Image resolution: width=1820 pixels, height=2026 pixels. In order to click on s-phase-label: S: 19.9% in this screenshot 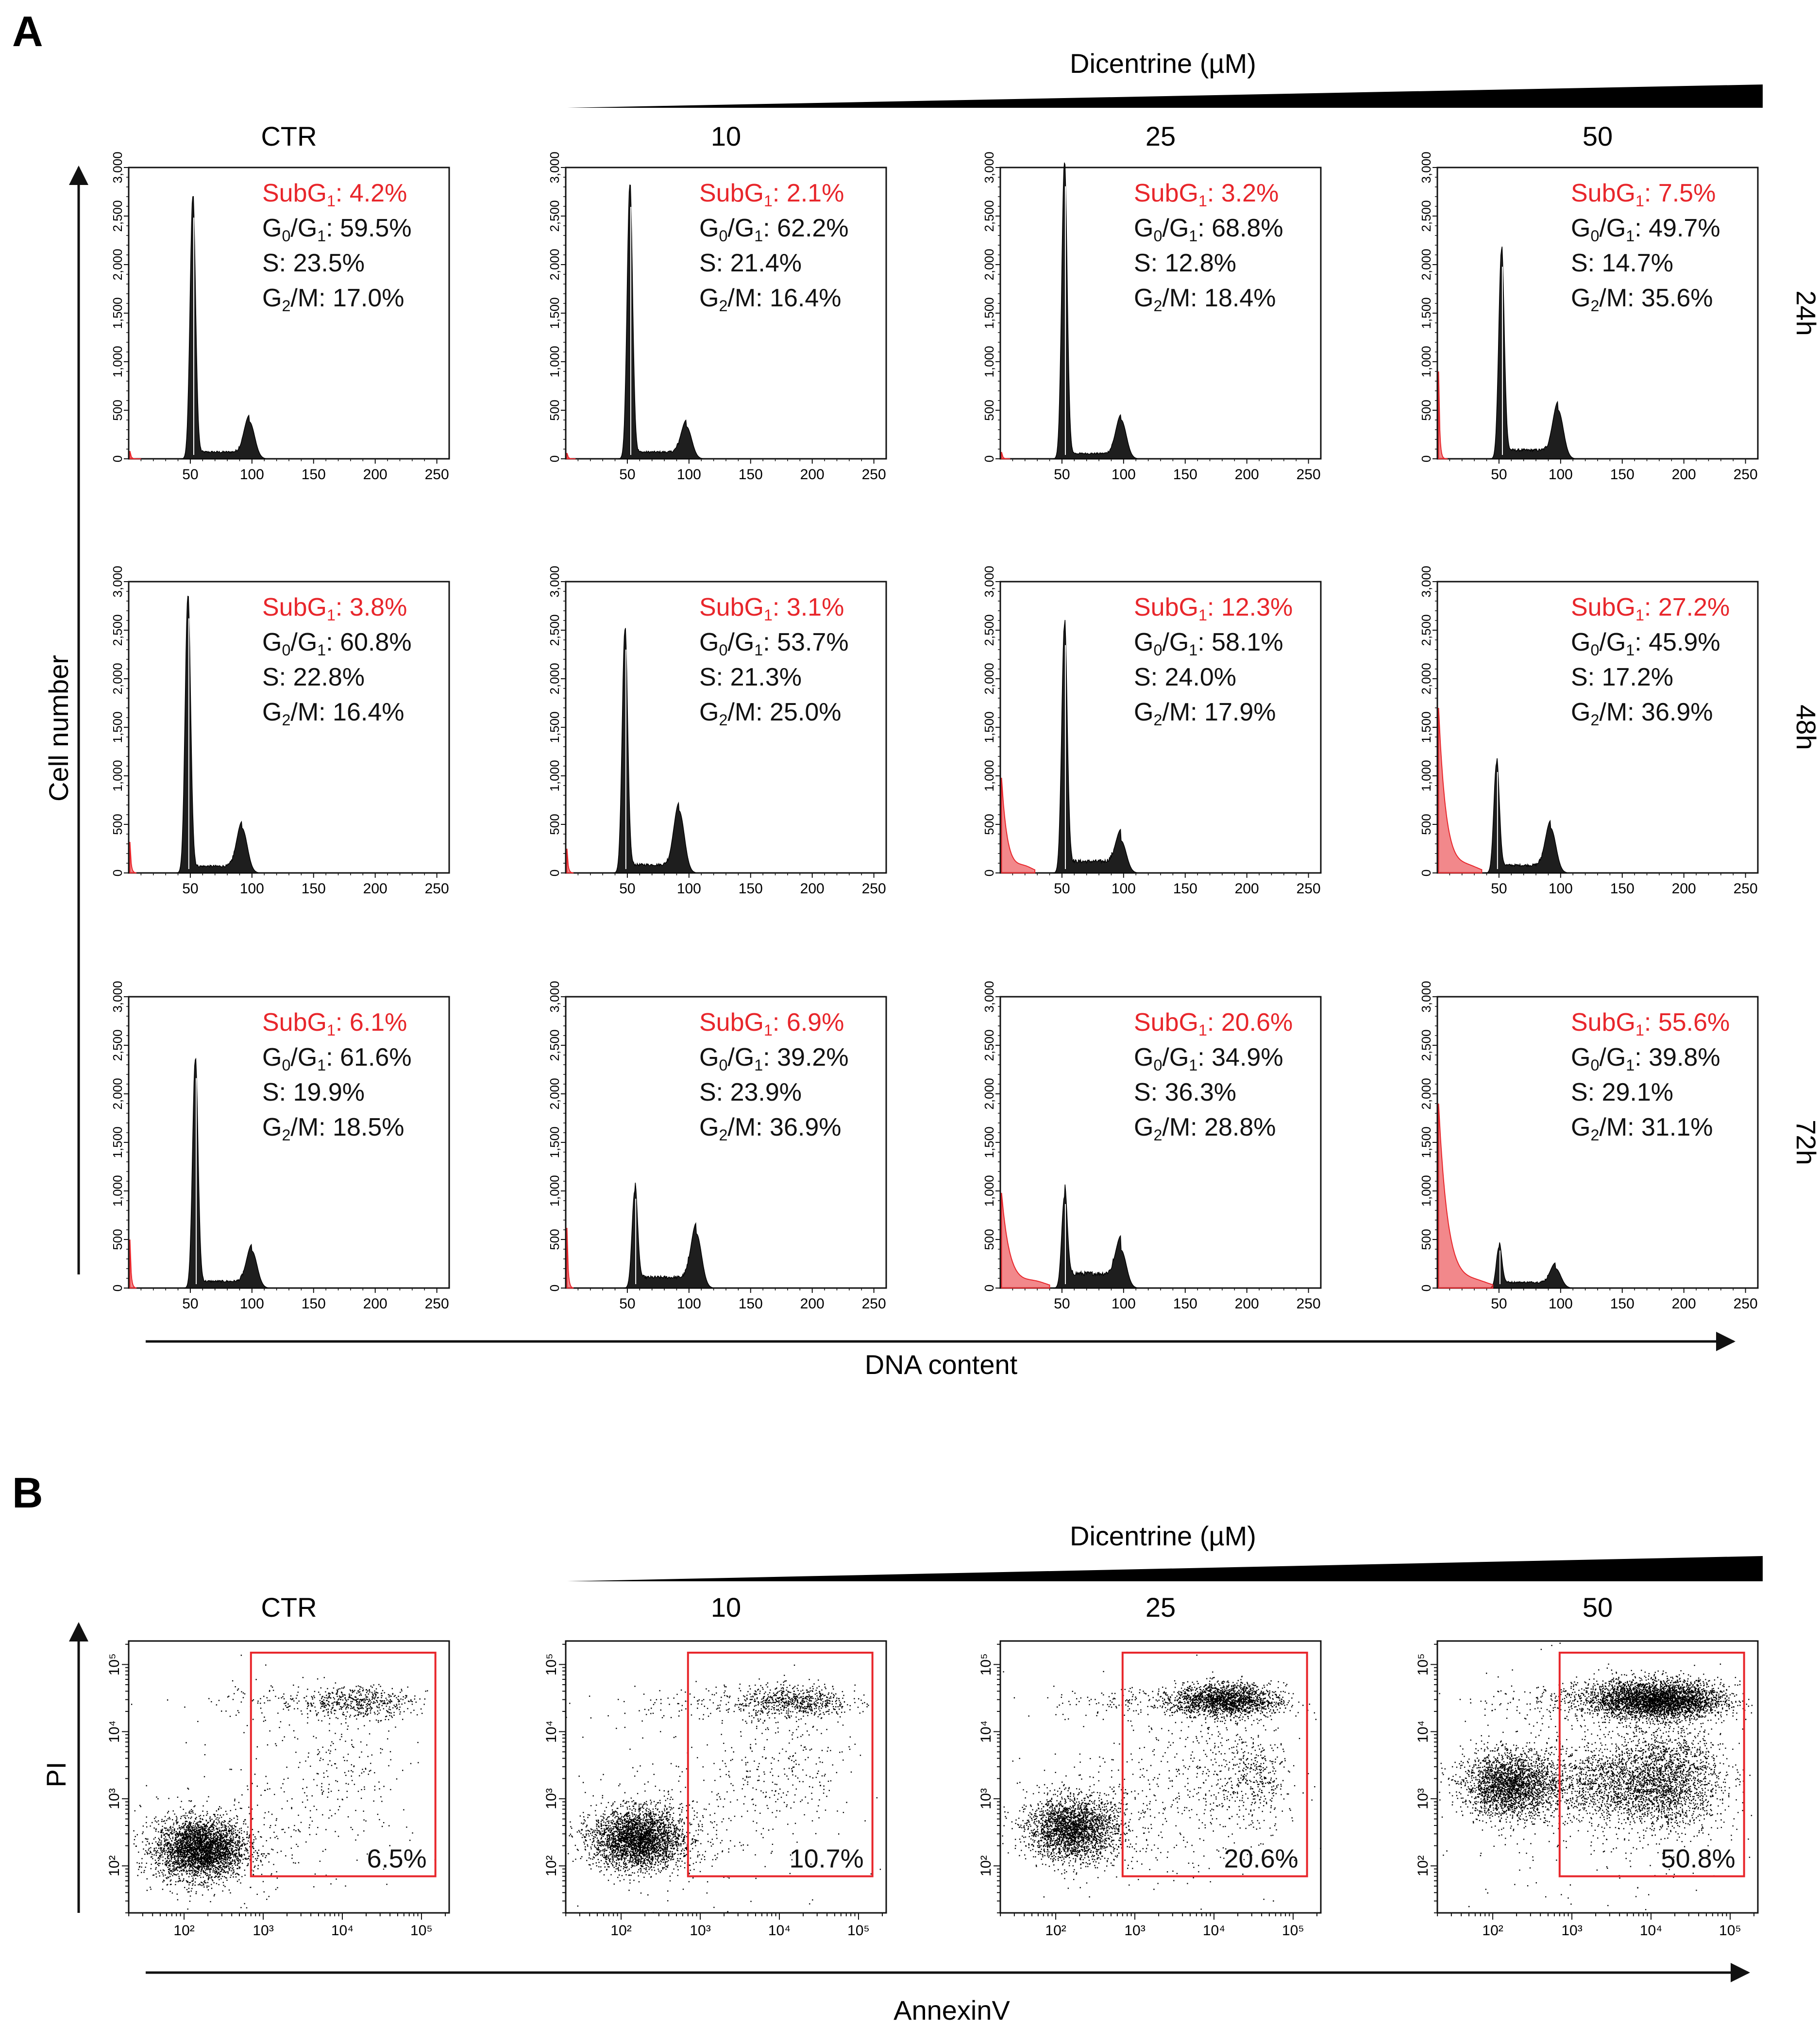, I will do `click(313, 1092)`.